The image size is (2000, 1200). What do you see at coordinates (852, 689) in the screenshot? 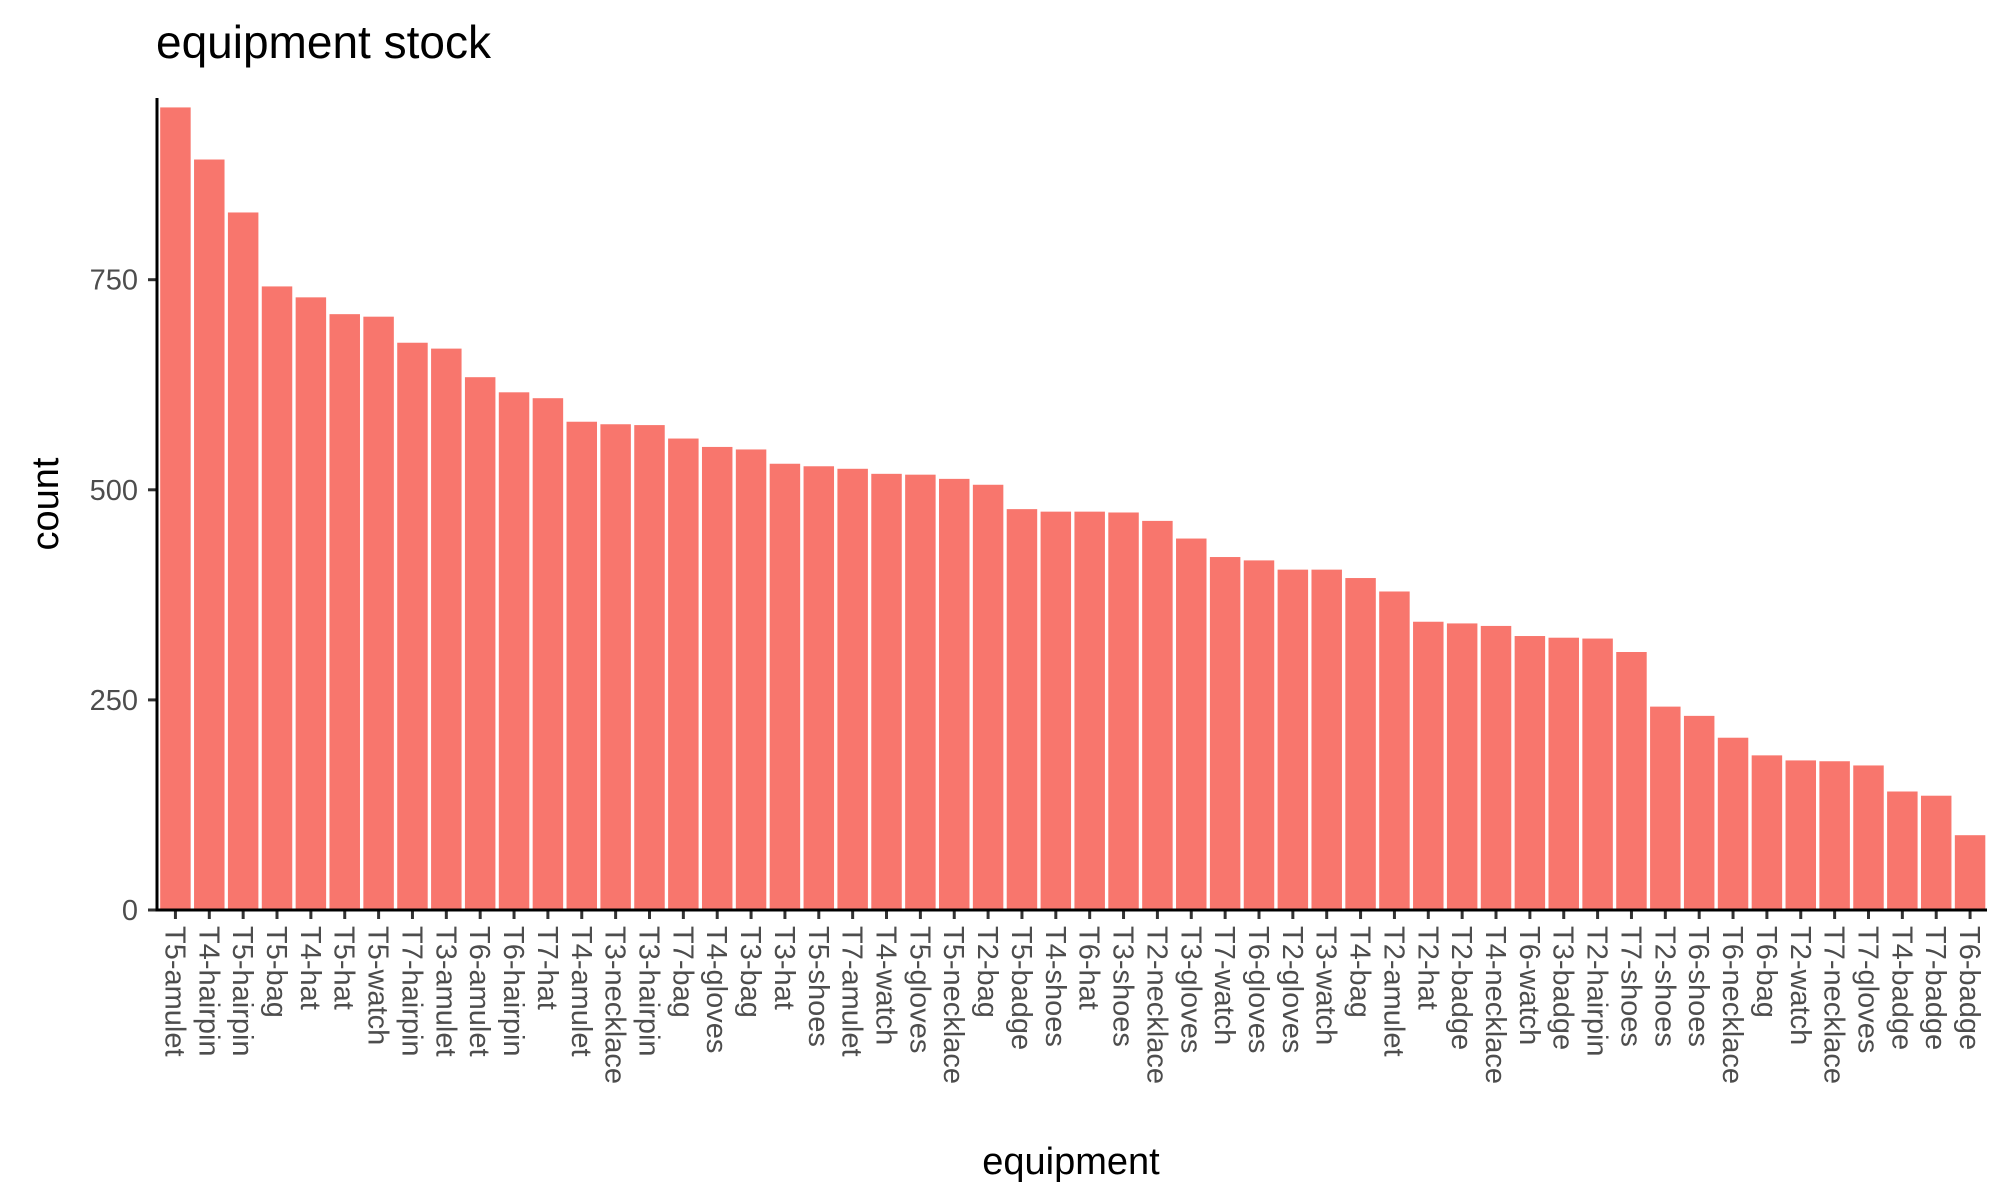
I see `bar-T7-amulet` at bounding box center [852, 689].